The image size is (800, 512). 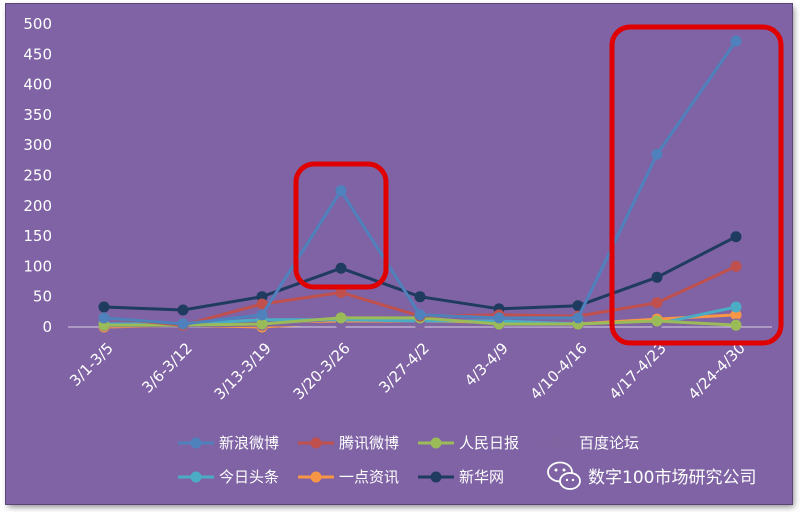 I want to click on x-tick-label: 4/24-4/30, so click(x=717, y=371).